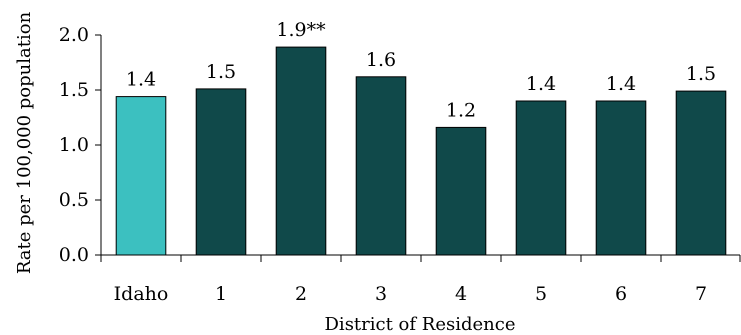 This screenshot has height=335, width=741. Describe the element at coordinates (381, 294) in the screenshot. I see `x-tick-label: 3` at that location.